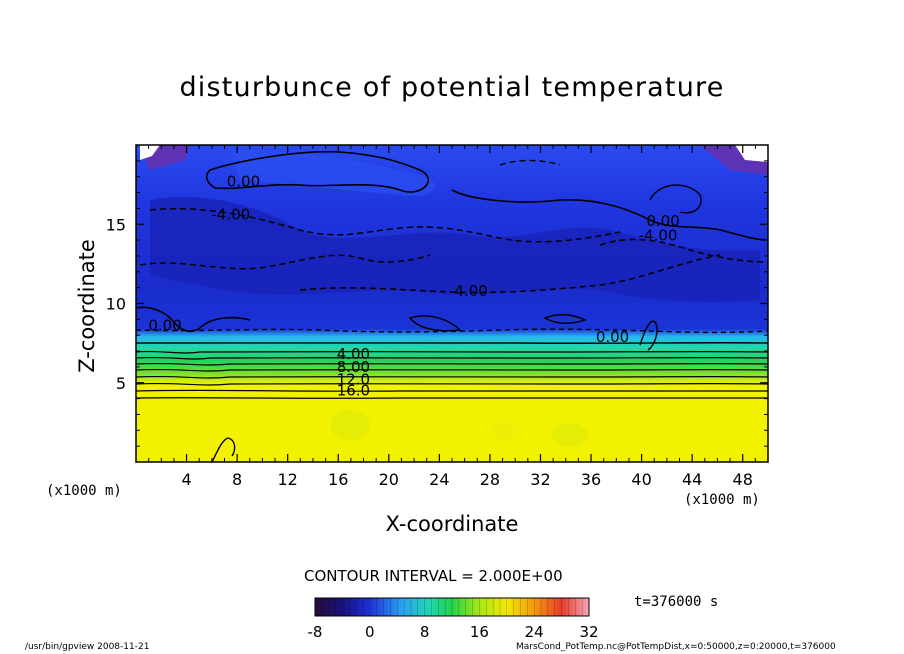 Image resolution: width=904 pixels, height=654 pixels. I want to click on colorbar-frame, so click(452, 607).